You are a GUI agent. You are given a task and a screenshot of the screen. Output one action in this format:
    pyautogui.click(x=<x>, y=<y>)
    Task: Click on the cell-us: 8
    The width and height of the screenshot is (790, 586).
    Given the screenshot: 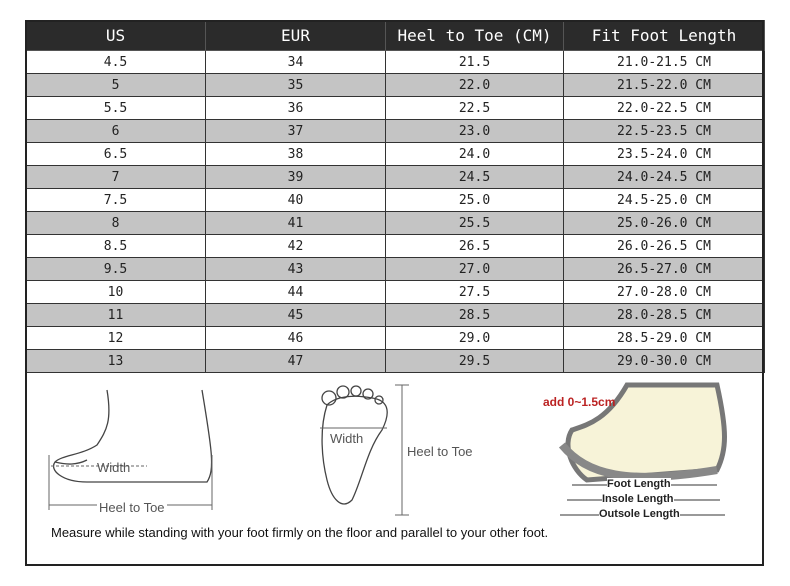 What is the action you would take?
    pyautogui.click(x=115, y=223)
    